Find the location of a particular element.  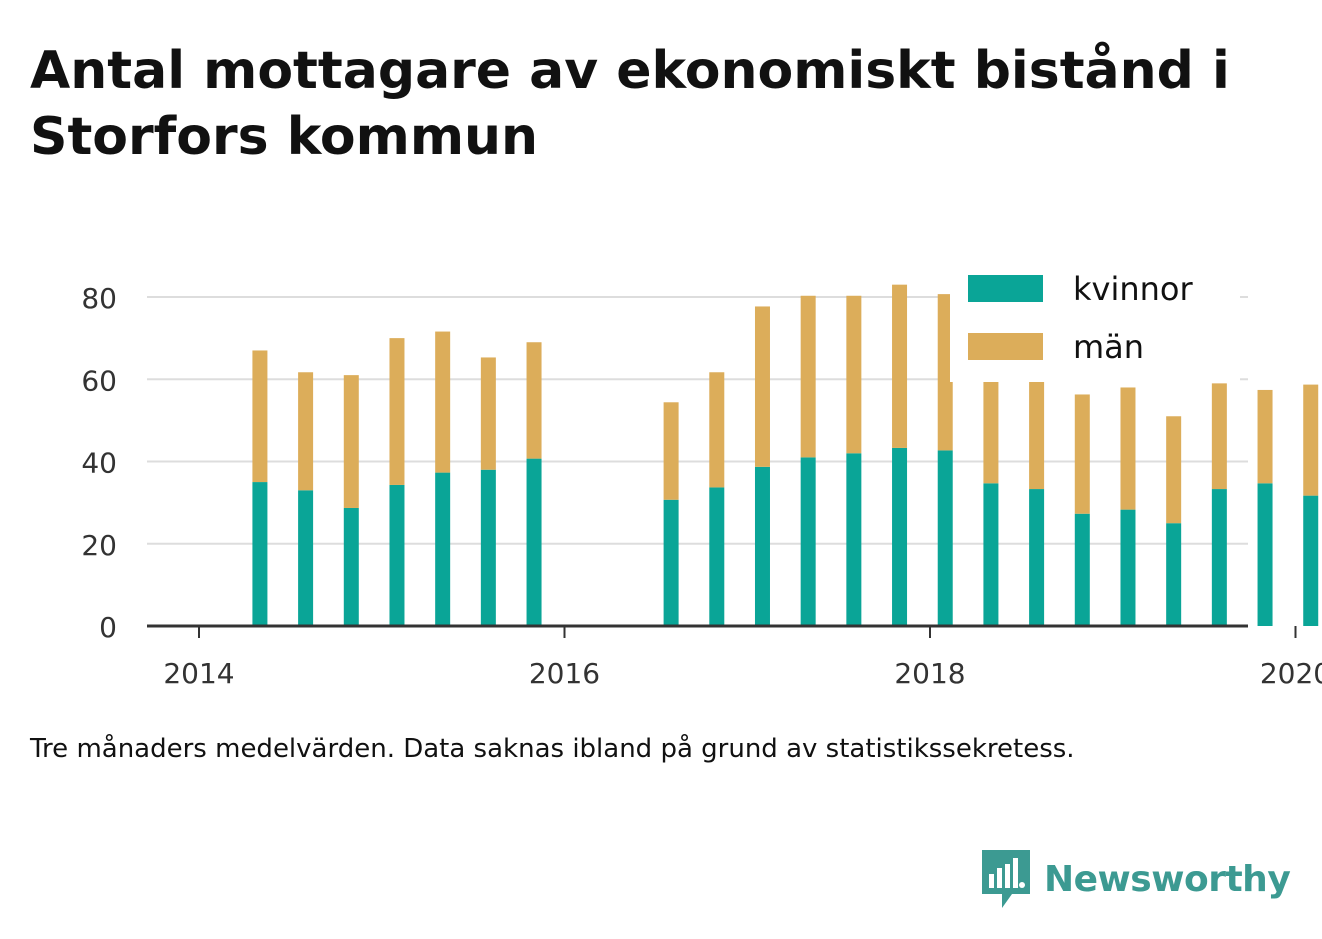

y-axis-ticks: 0 20 40 60 80 is located at coordinates (99, 463).